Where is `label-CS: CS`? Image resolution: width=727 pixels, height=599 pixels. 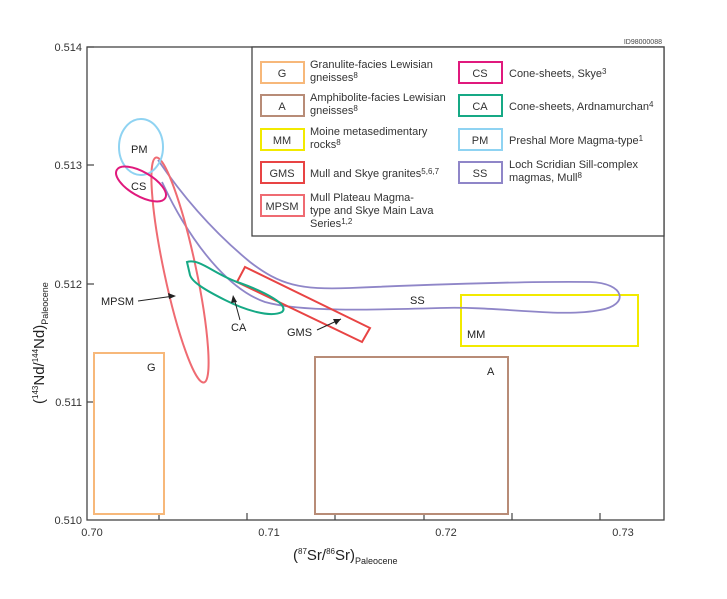 label-CS: CS is located at coordinates (138, 187).